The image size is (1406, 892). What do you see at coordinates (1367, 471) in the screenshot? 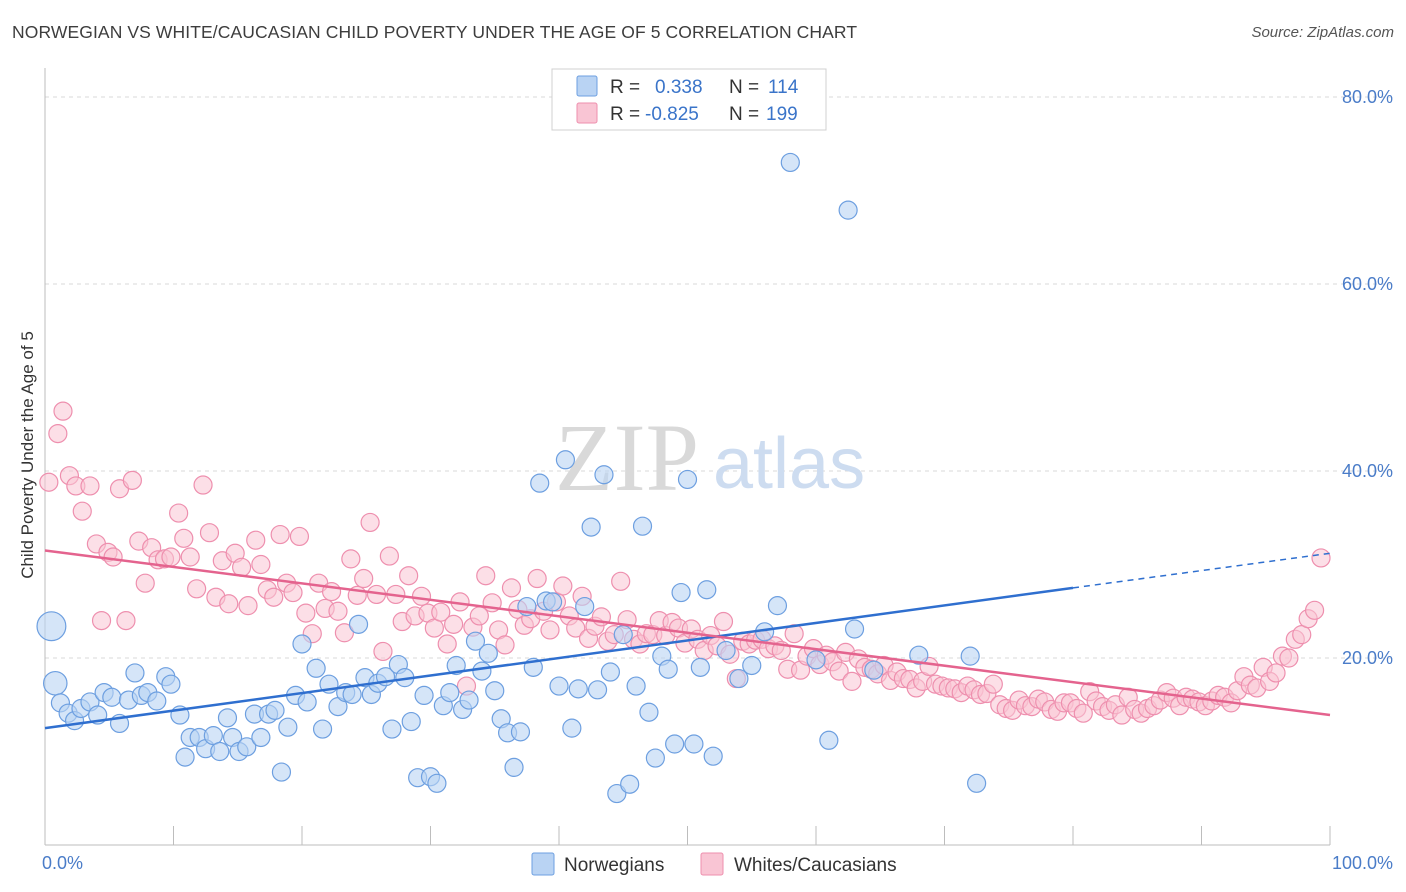
I see `y-tick-label-40: 40.0%` at bounding box center [1367, 471].